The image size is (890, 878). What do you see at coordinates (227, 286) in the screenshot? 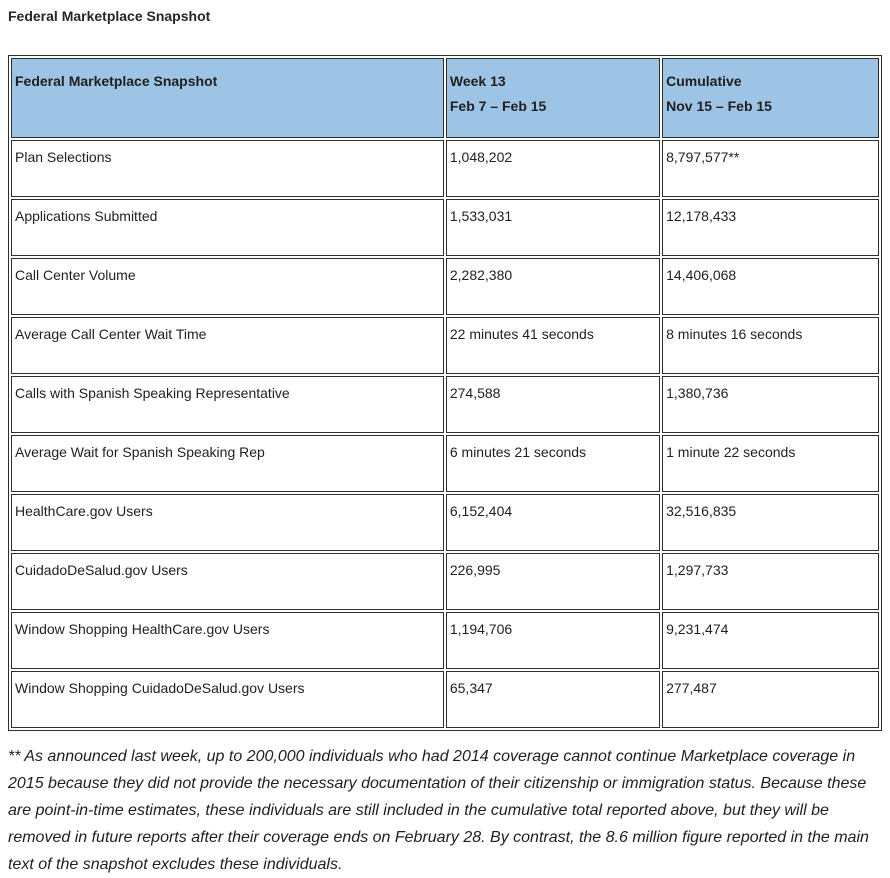
I see `row-label: Call Center Volume` at bounding box center [227, 286].